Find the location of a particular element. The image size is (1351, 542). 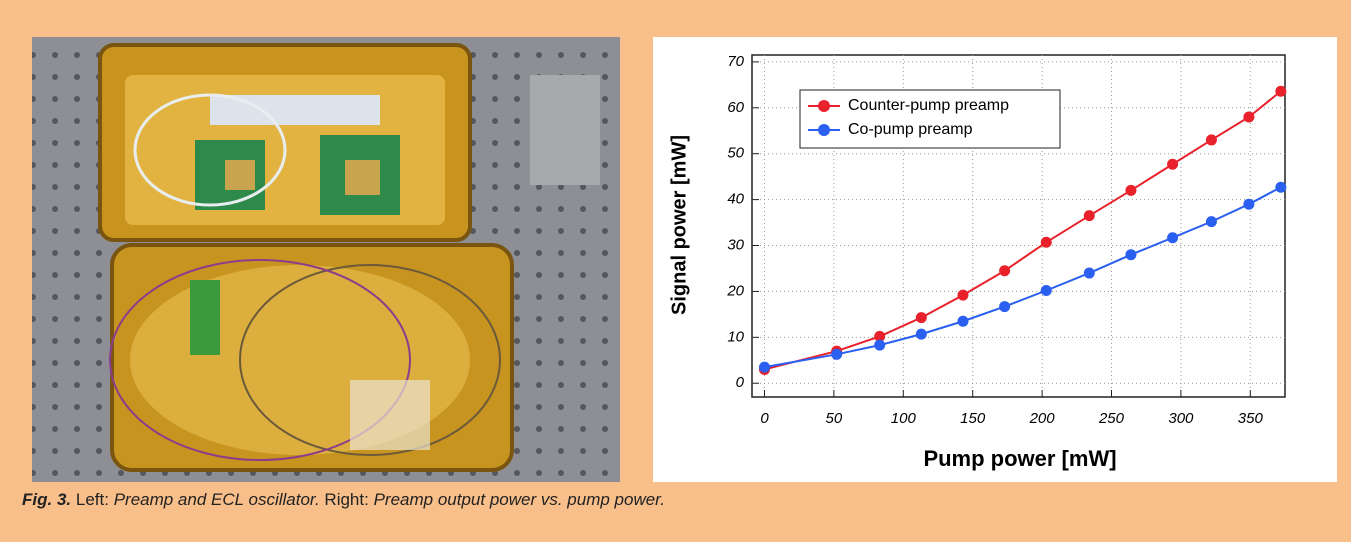

y-tick-label: 10 is located at coordinates (735, 336).